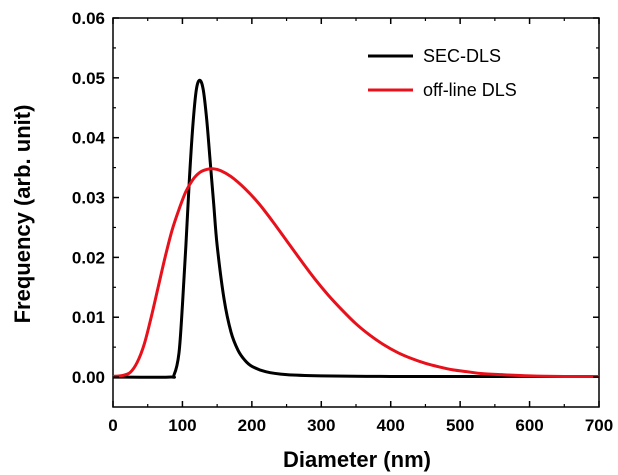 The image size is (618, 475). What do you see at coordinates (89, 138) in the screenshot?
I see `y-tick-label: 0.04` at bounding box center [89, 138].